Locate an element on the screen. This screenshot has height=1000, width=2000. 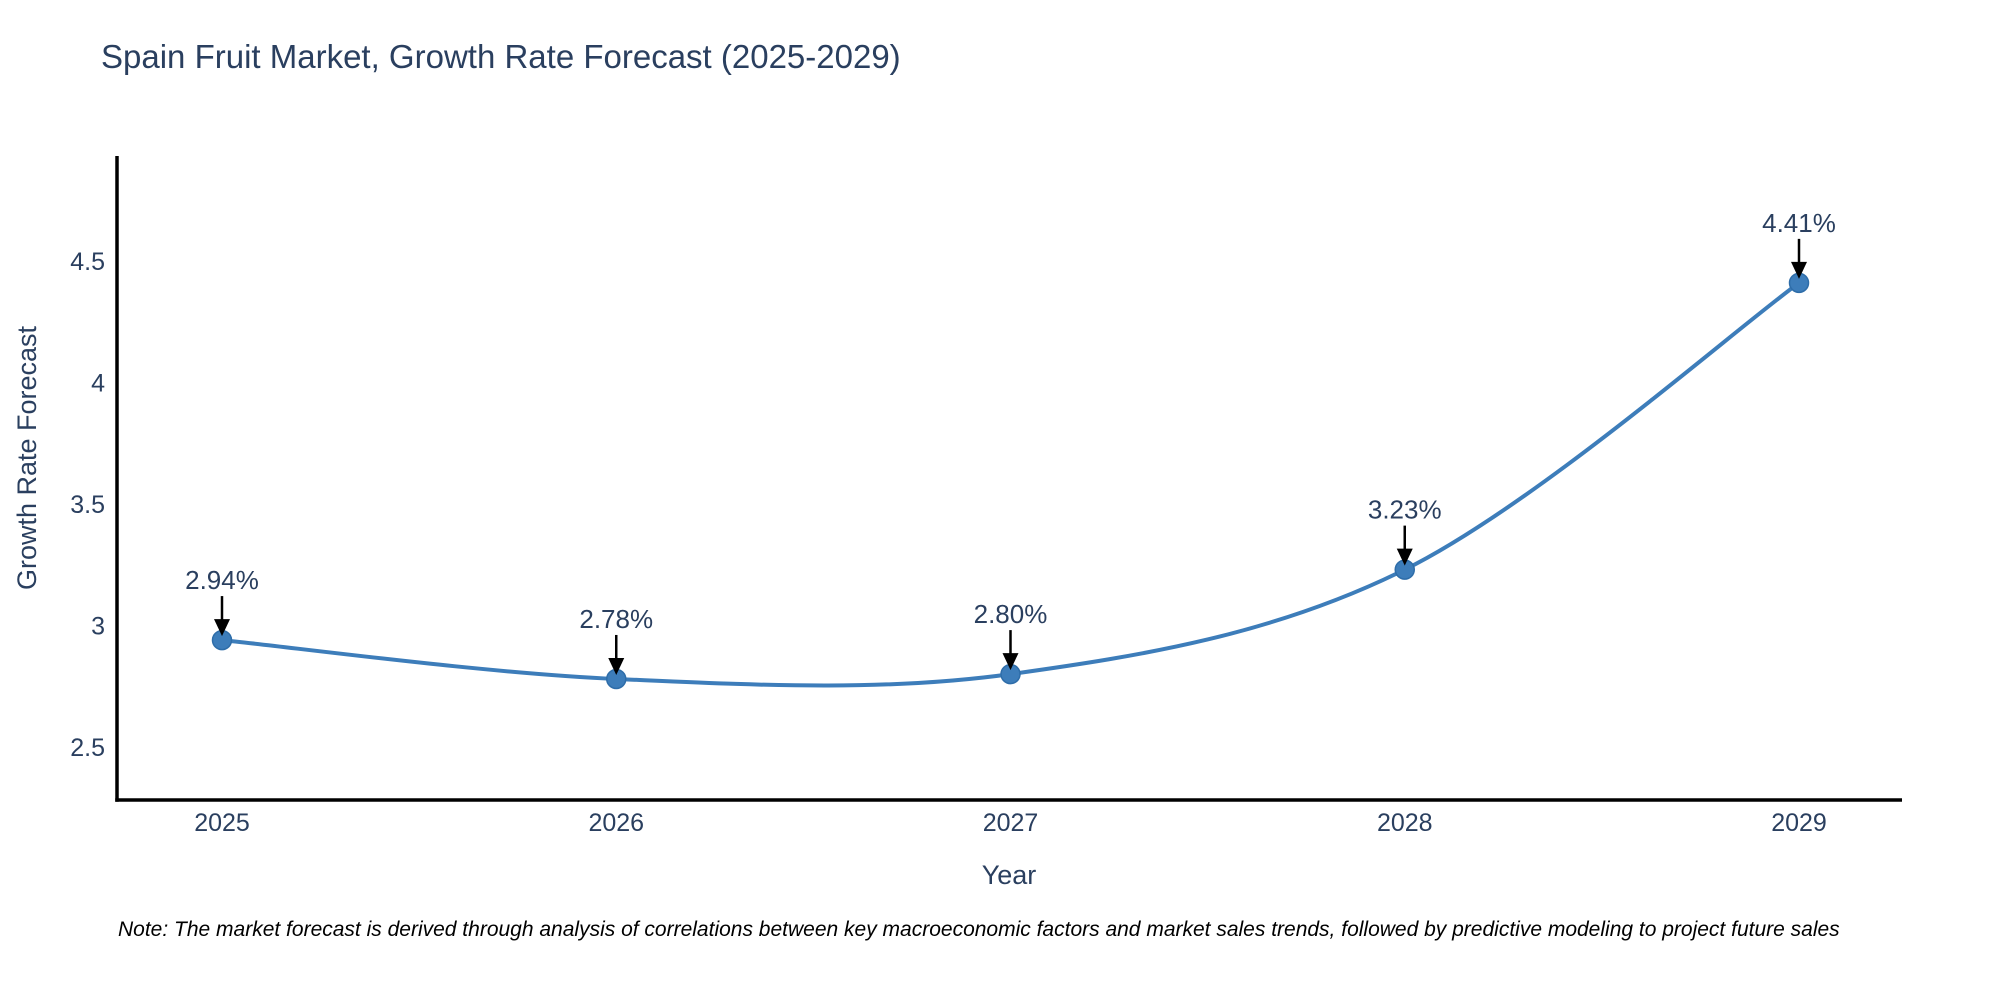
point-value-label: 2.94% is located at coordinates (222, 580).